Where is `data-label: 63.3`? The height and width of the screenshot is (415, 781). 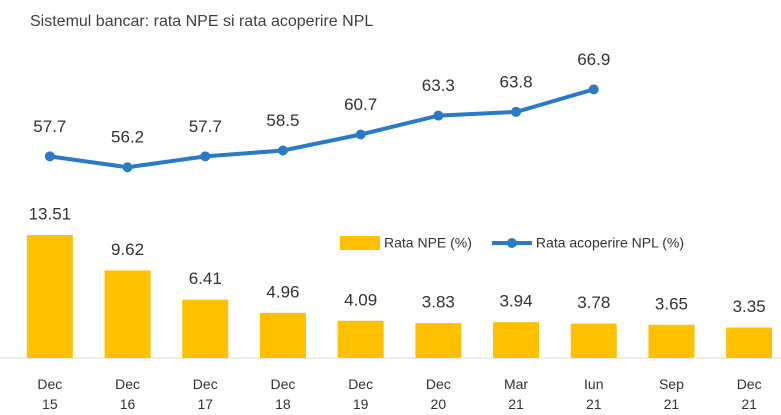
data-label: 63.3 is located at coordinates (438, 85).